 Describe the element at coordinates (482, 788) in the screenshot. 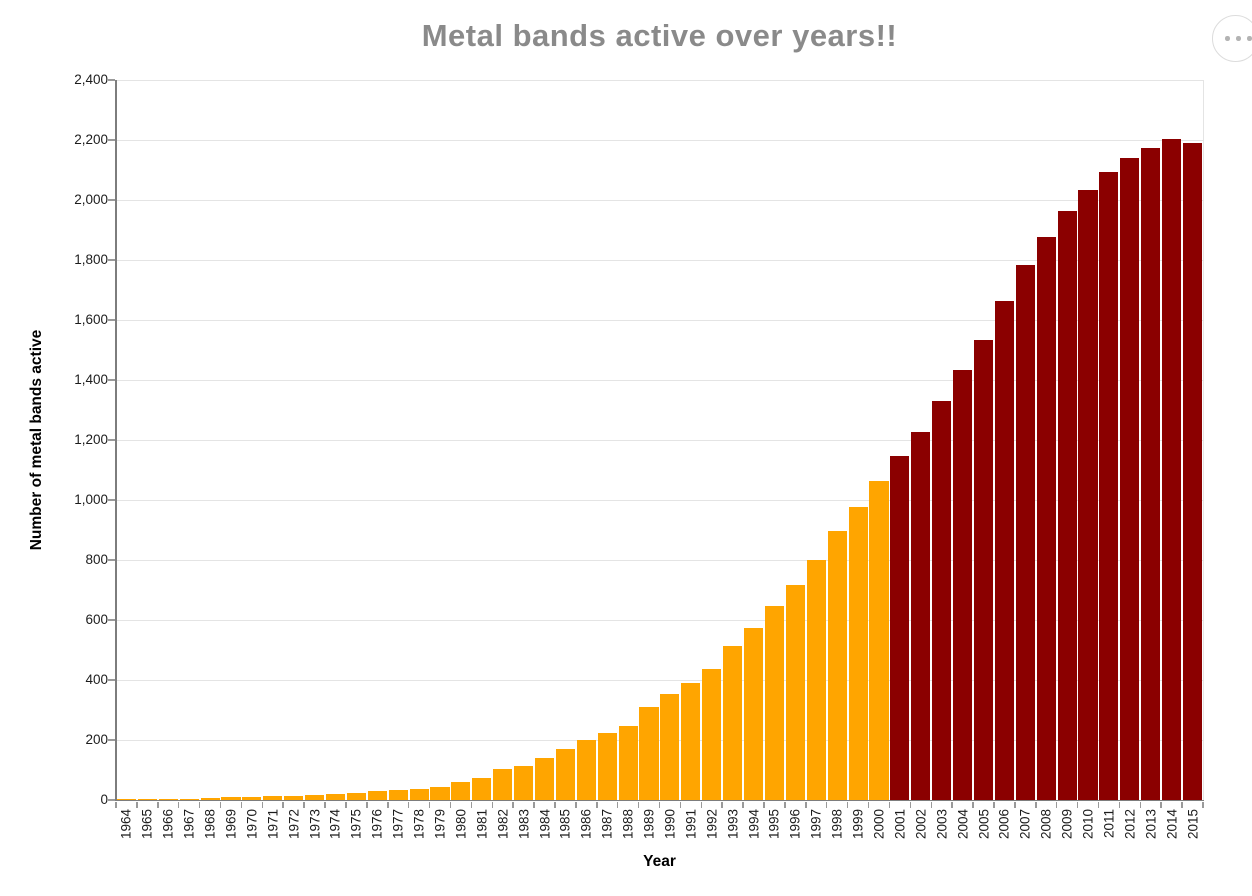

I see `bar-1981` at that location.